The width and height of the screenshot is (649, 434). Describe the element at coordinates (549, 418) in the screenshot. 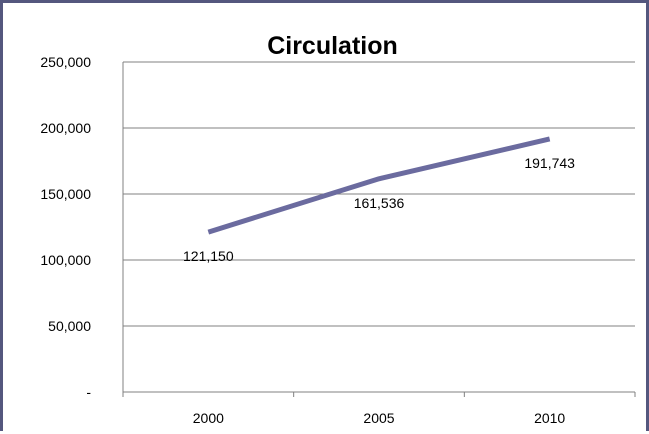

I see `x-tick-label: 2010` at that location.